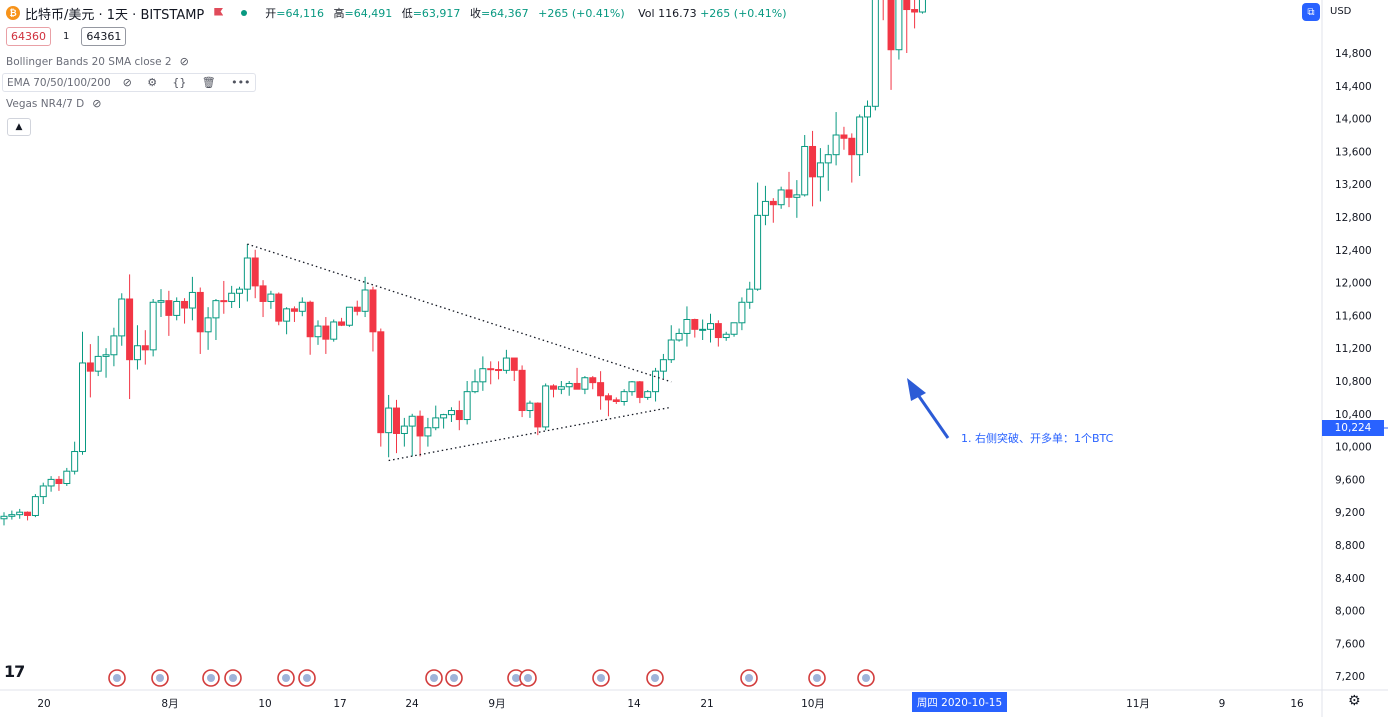 This screenshot has width=1388, height=717. Describe the element at coordinates (179, 82) in the screenshot. I see `source-code-icon: {}` at that location.